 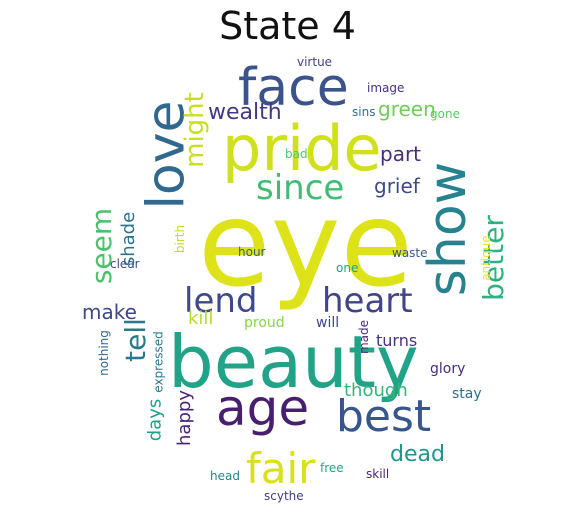 I want to click on cloud-word: gone, so click(x=445, y=114).